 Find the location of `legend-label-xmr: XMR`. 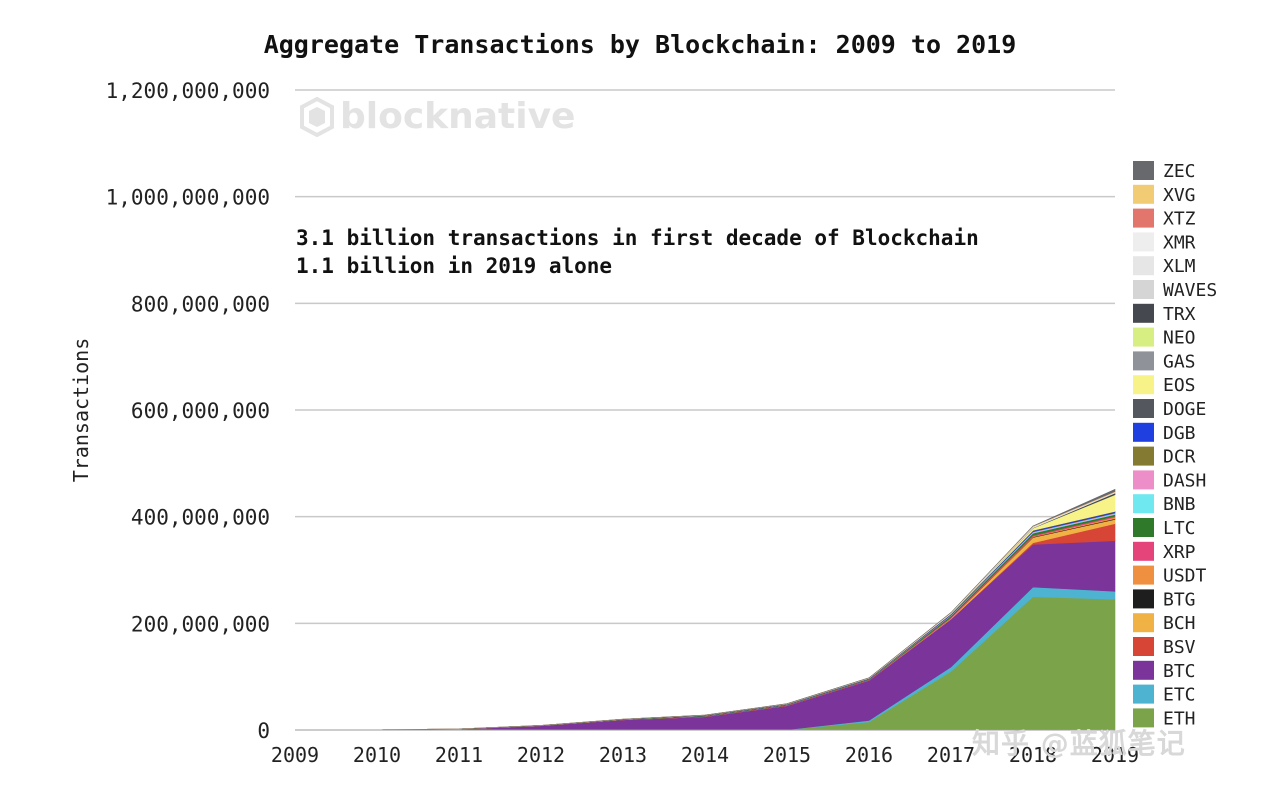

legend-label-xmr: XMR is located at coordinates (1179, 242).